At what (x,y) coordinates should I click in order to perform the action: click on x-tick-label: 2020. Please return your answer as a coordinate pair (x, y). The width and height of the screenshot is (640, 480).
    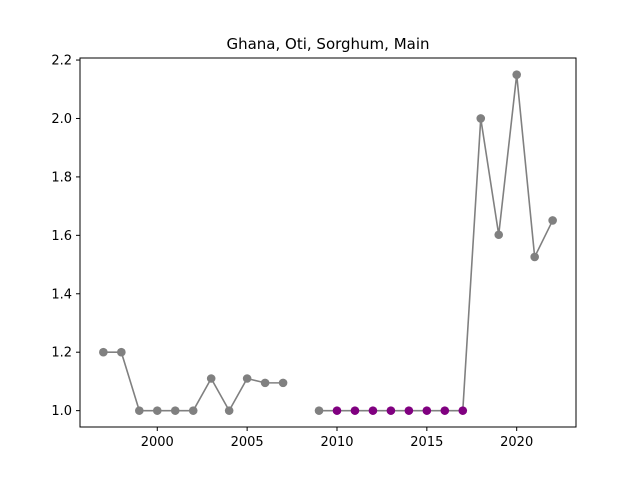
    Looking at the image, I should click on (516, 442).